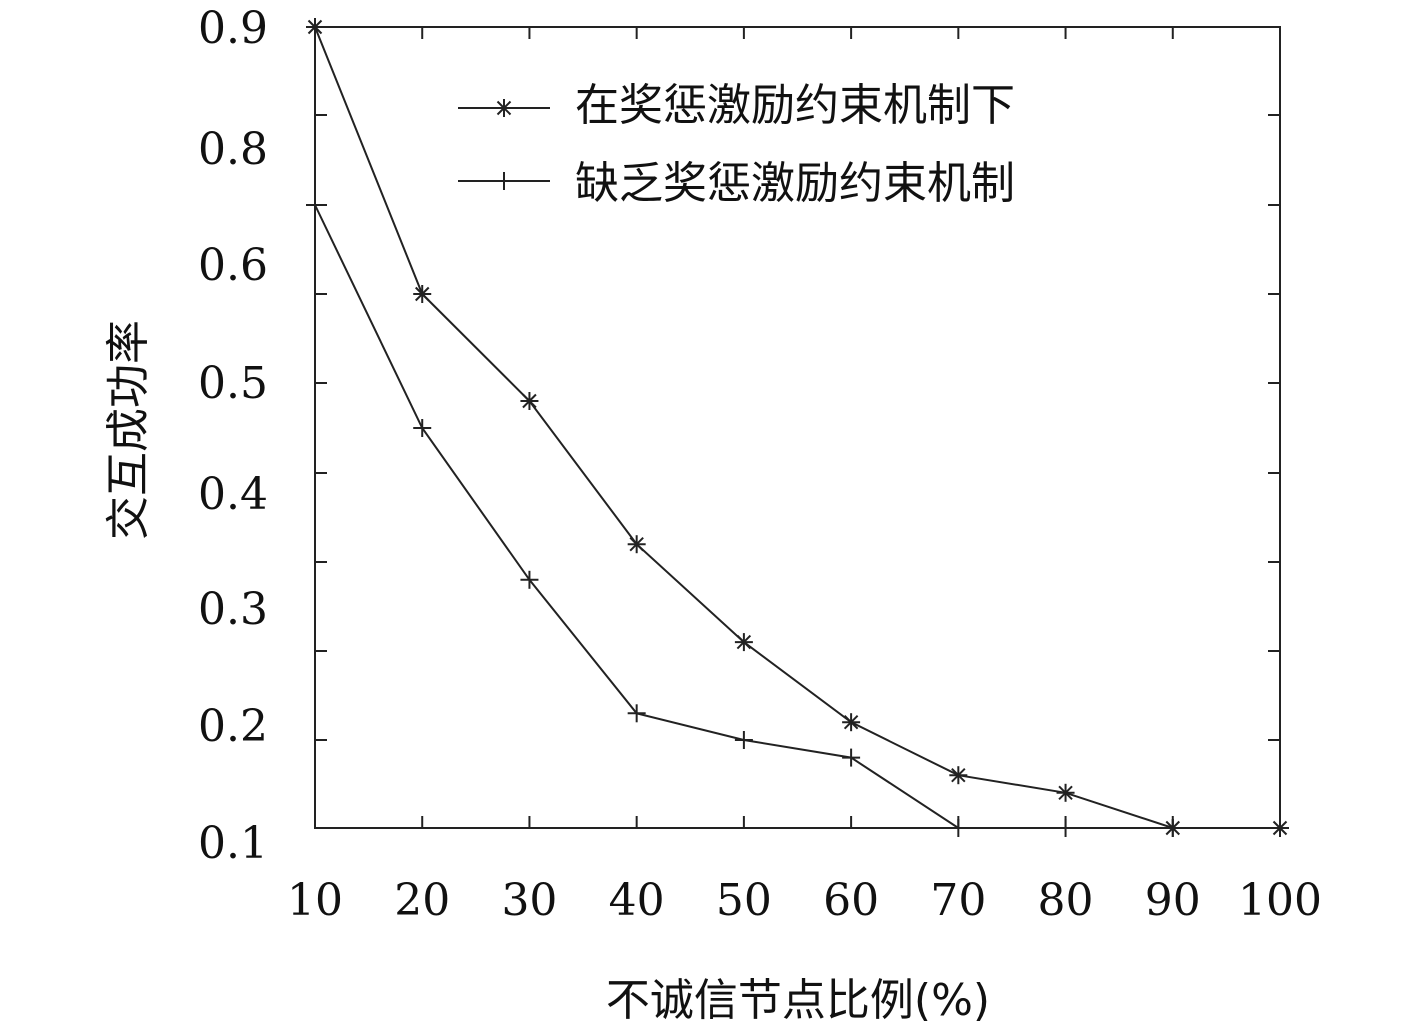  I want to click on y-tick-label: 0.9, so click(233, 28).